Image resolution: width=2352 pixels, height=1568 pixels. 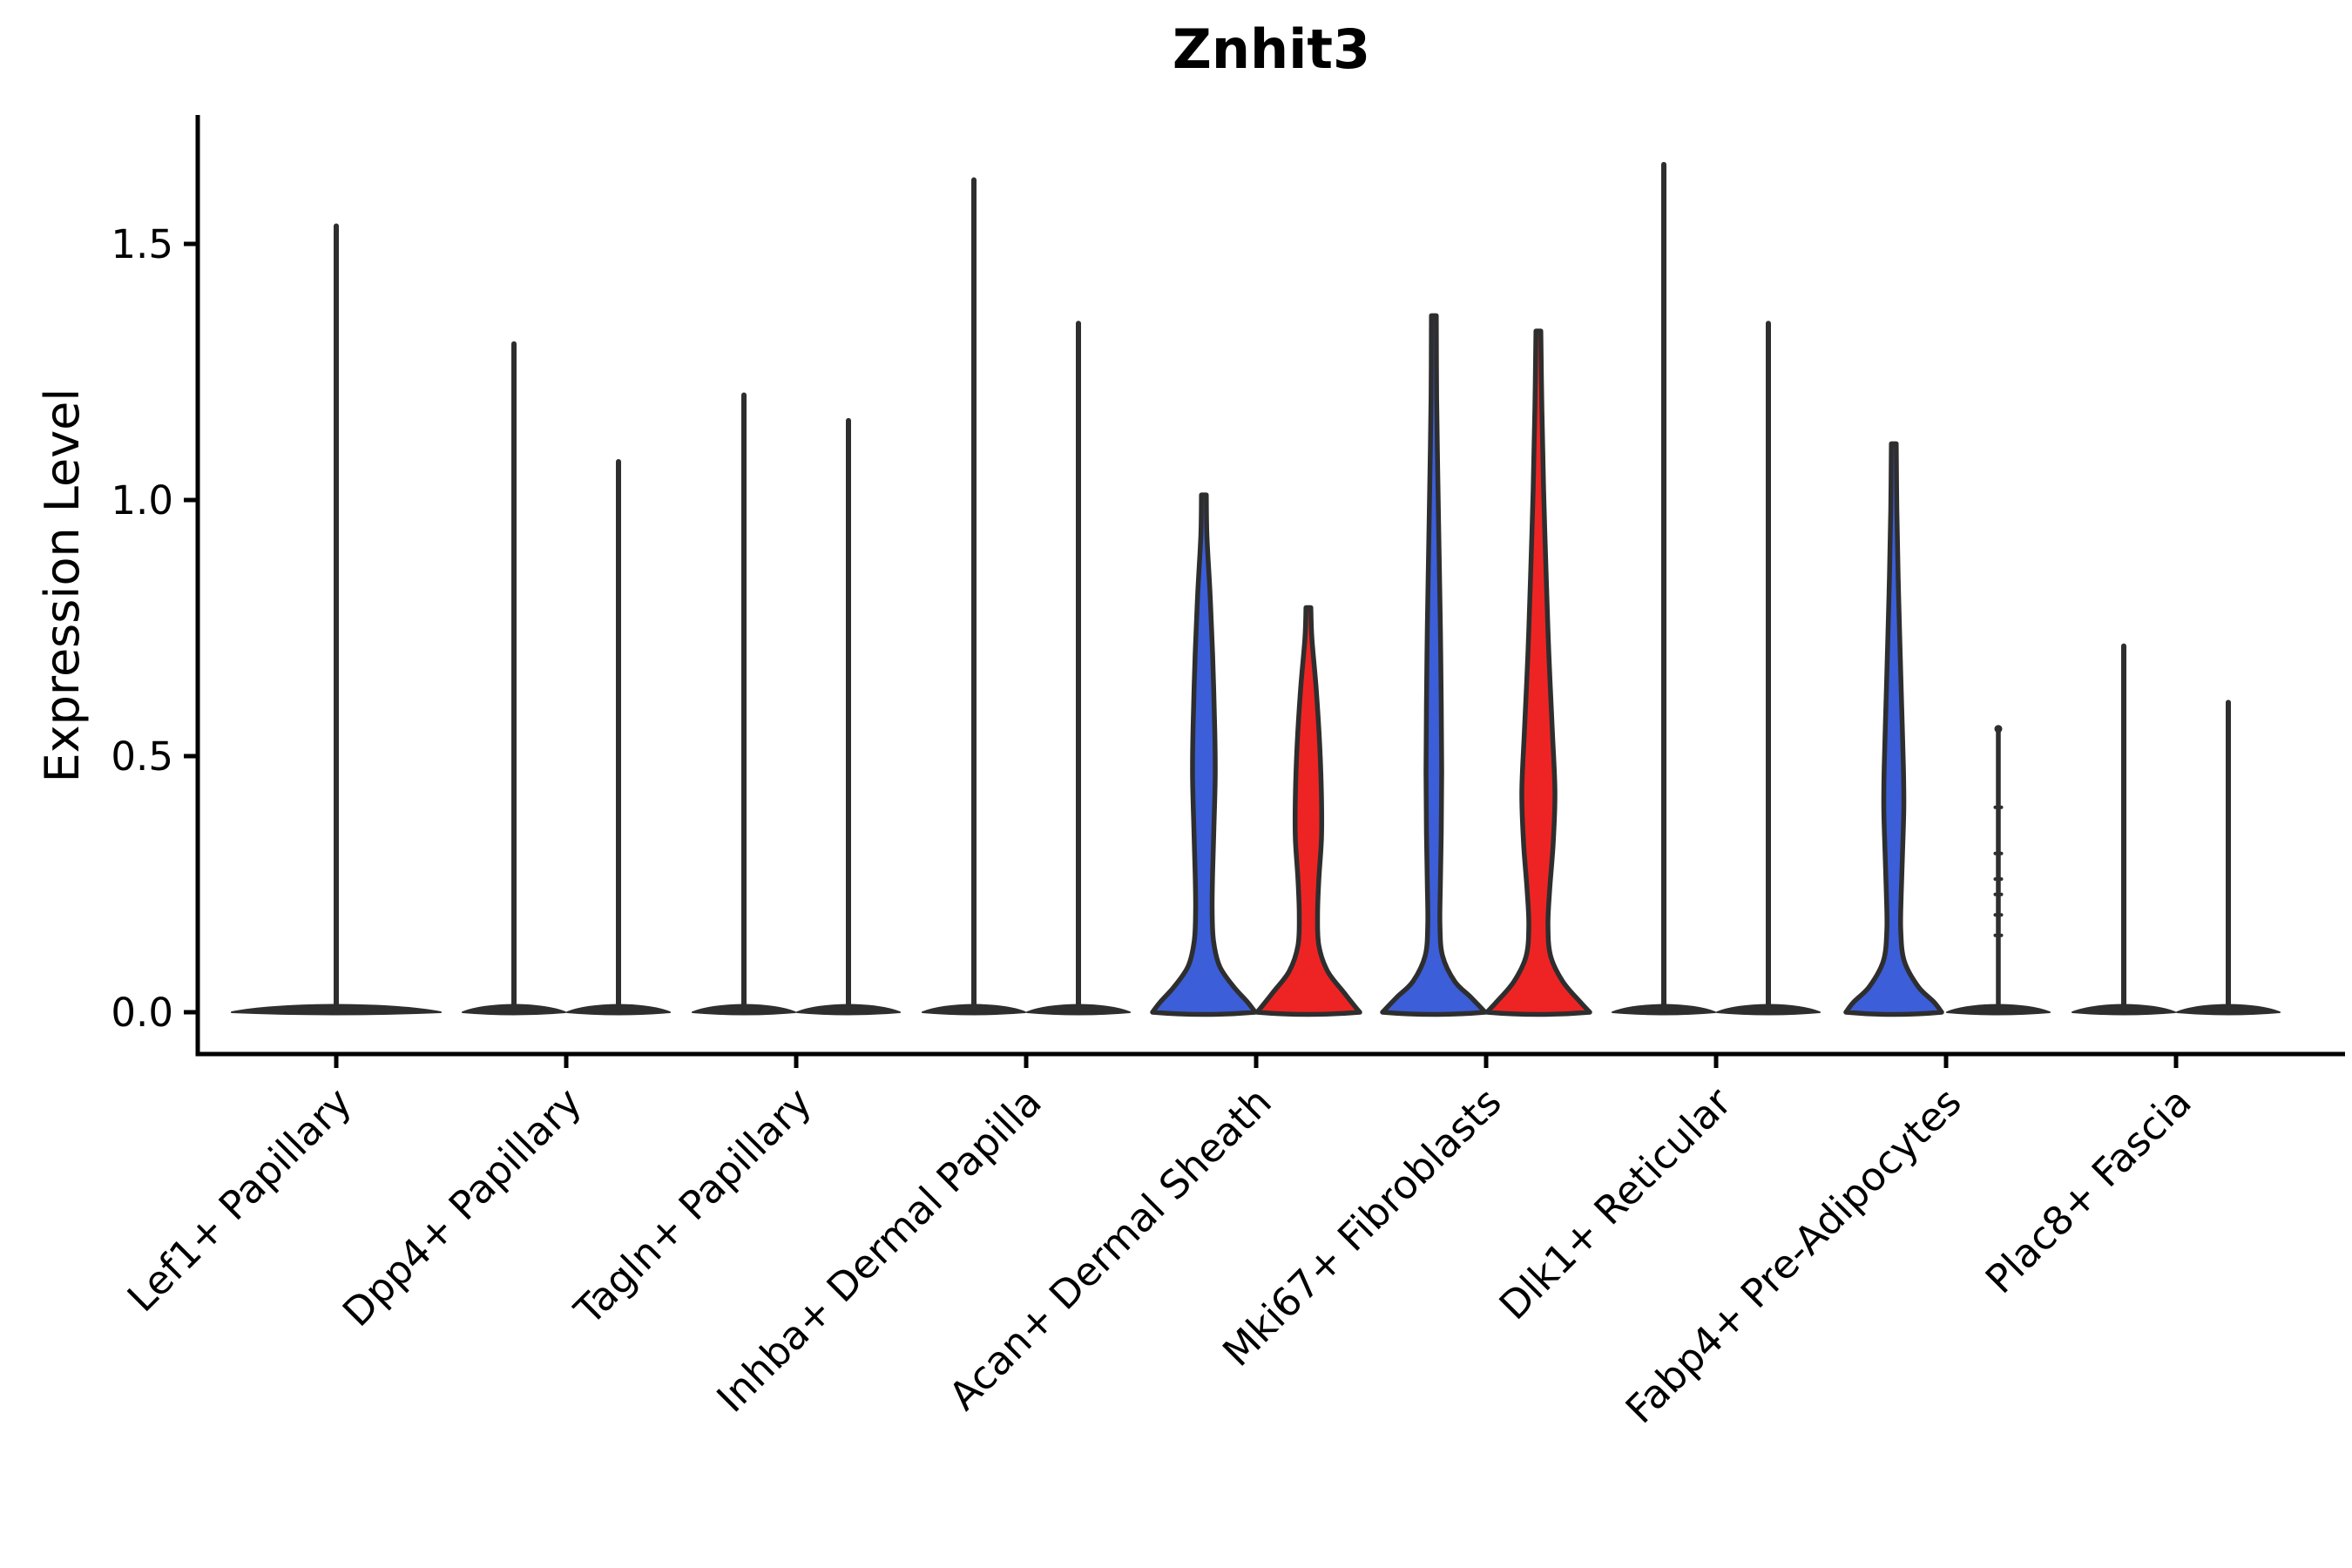 What do you see at coordinates (142, 1013) in the screenshot?
I see `y-tick-label: 0.0` at bounding box center [142, 1013].